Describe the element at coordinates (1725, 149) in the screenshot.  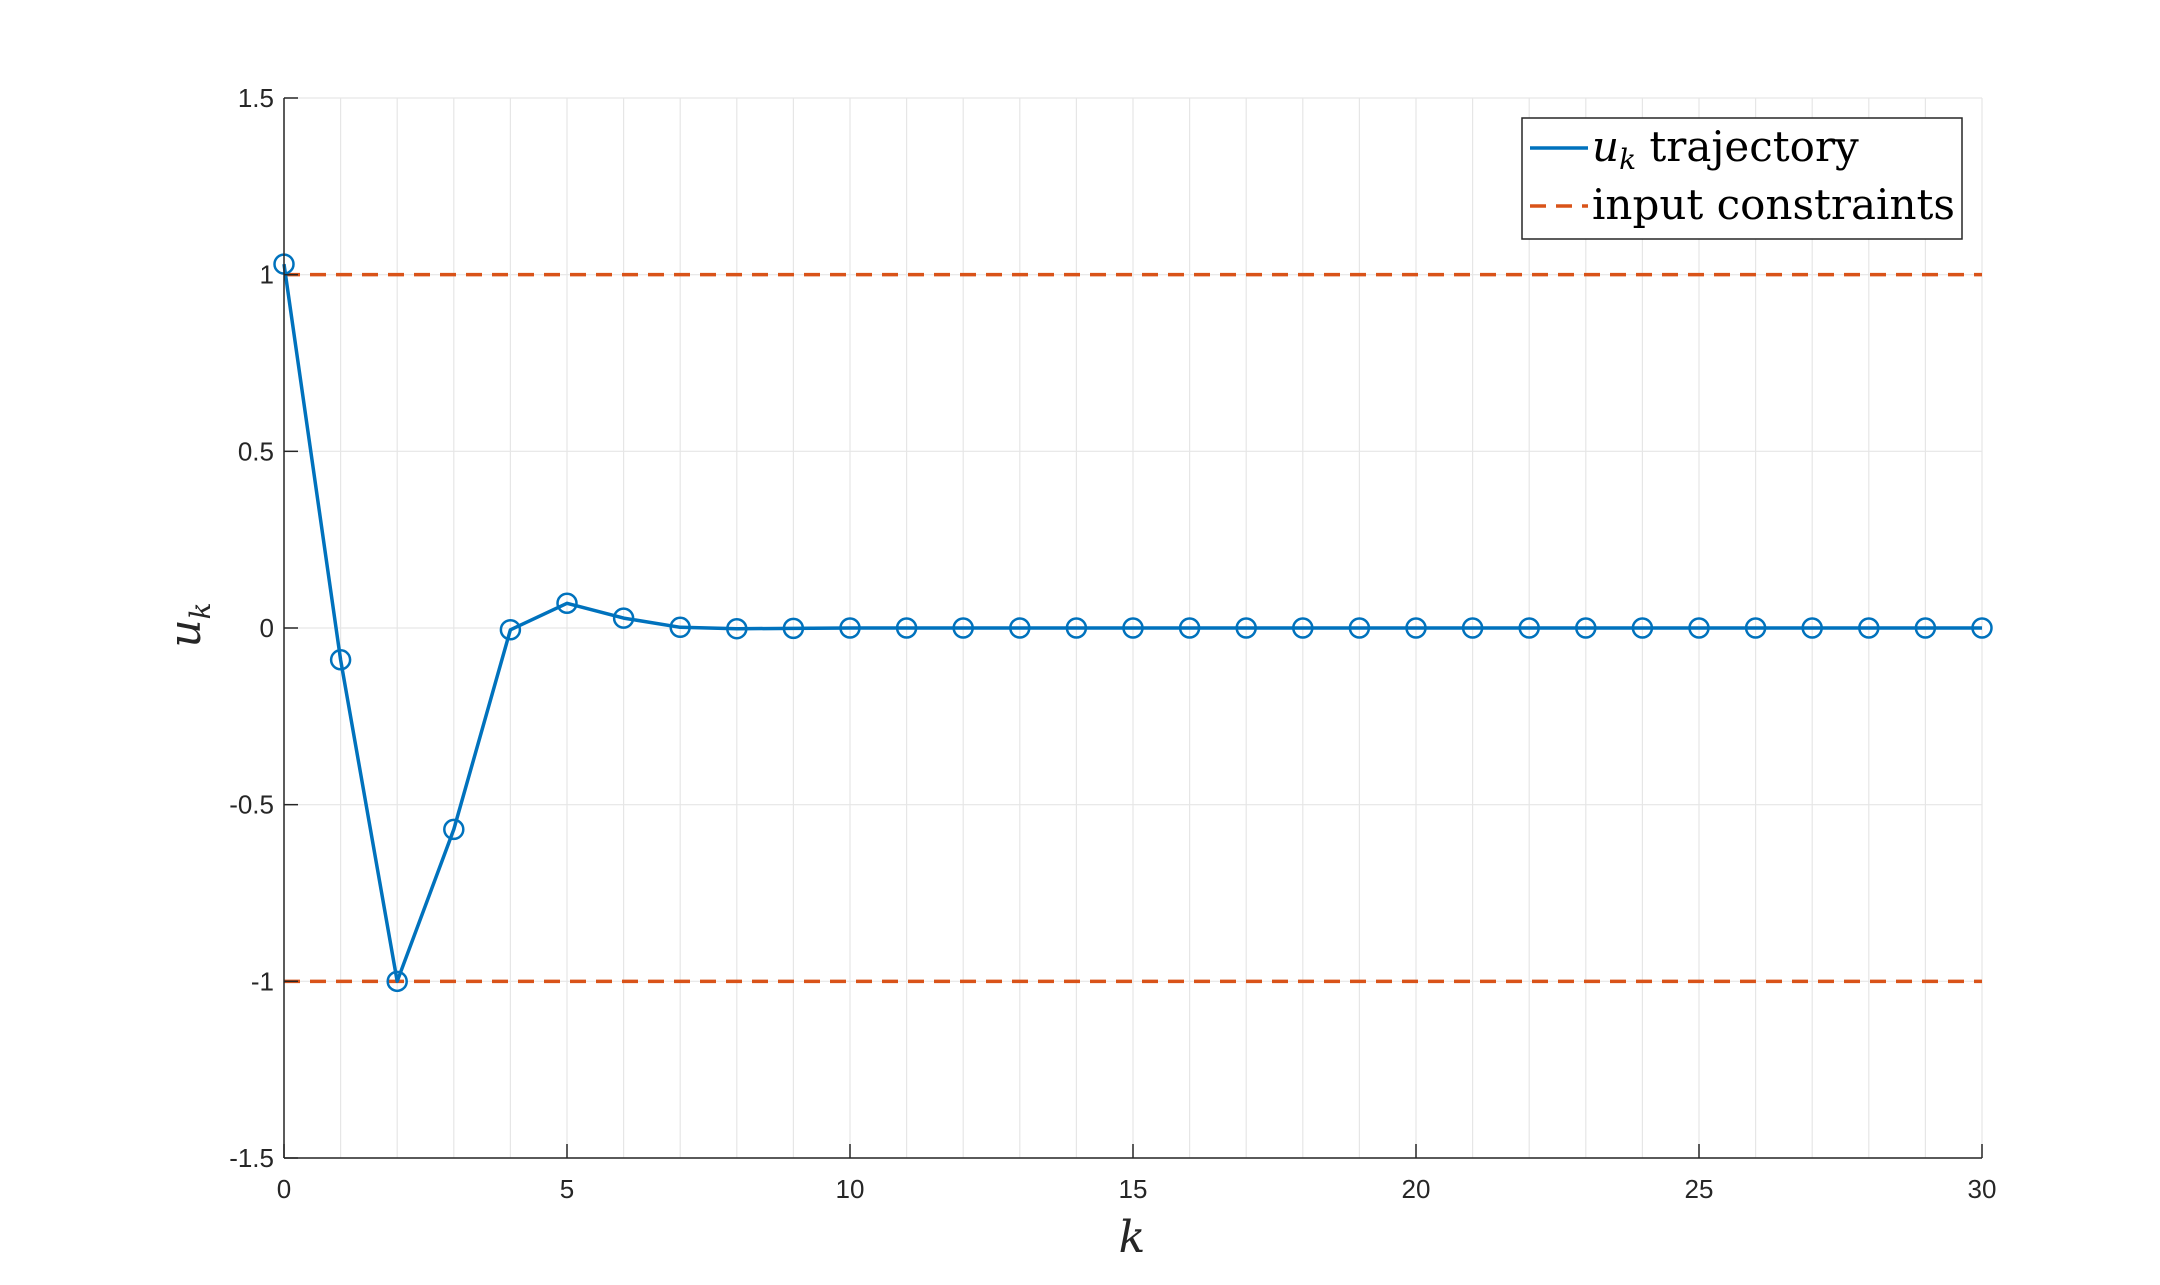
I see `legend-label-trajectory: uk trajectory` at that location.